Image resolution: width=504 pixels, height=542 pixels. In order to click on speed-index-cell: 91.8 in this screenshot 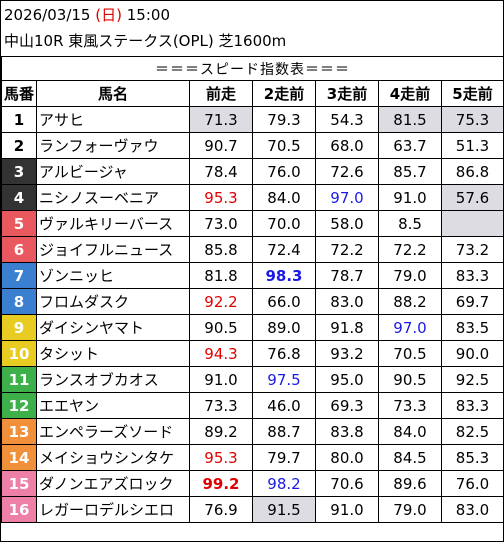, I will do `click(347, 327)`.